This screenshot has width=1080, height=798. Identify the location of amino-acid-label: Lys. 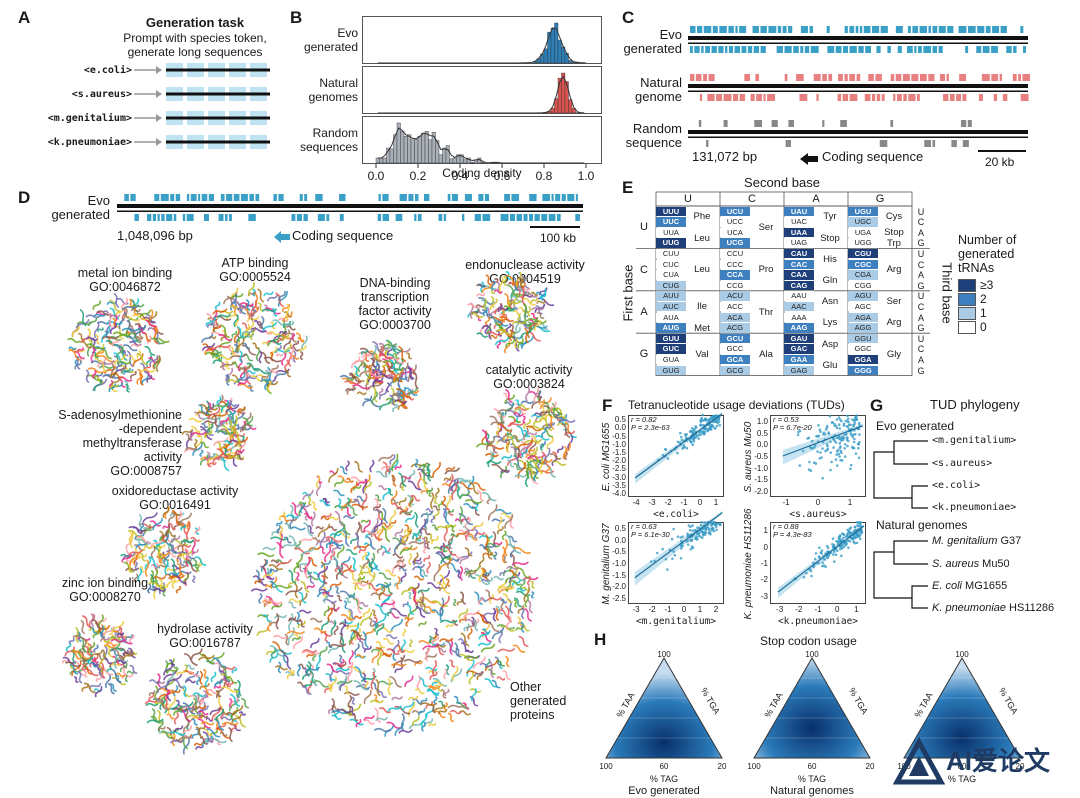
(830, 323).